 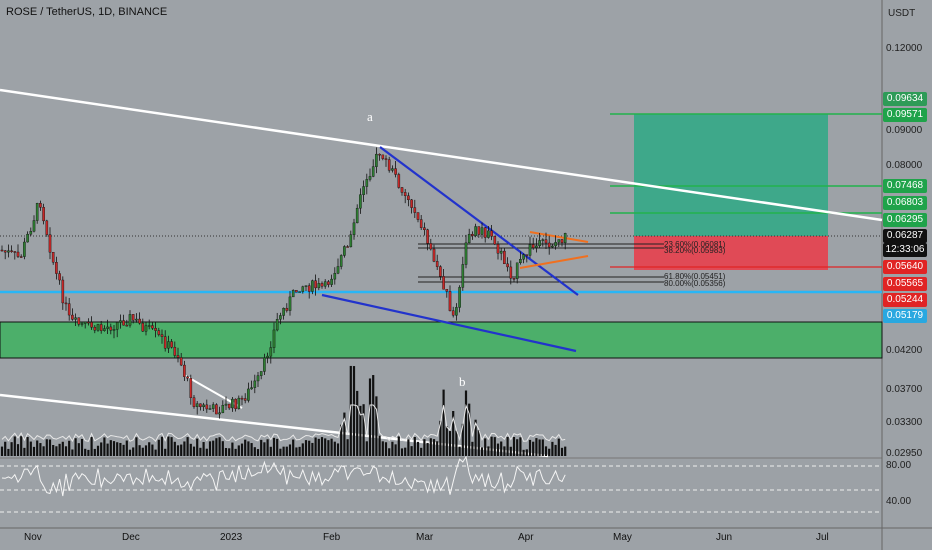 What do you see at coordinates (731, 175) in the screenshot?
I see `take-profit-zone` at bounding box center [731, 175].